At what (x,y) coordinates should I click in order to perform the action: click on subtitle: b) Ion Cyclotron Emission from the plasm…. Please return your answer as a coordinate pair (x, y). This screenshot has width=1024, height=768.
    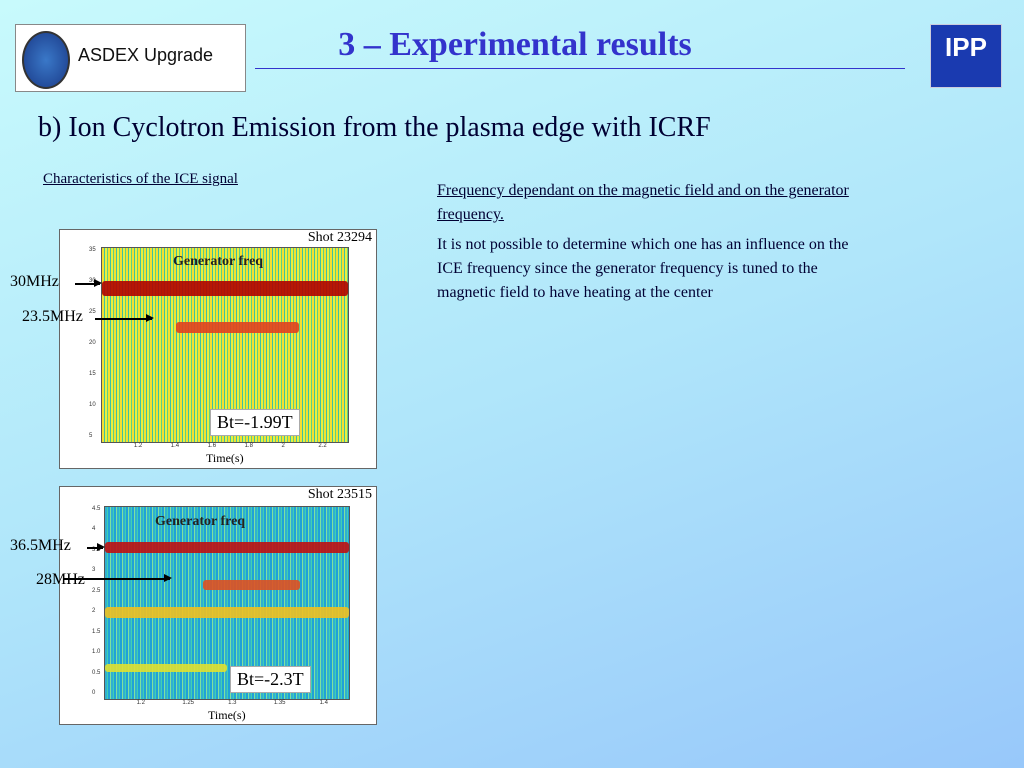
    Looking at the image, I should click on (374, 127).